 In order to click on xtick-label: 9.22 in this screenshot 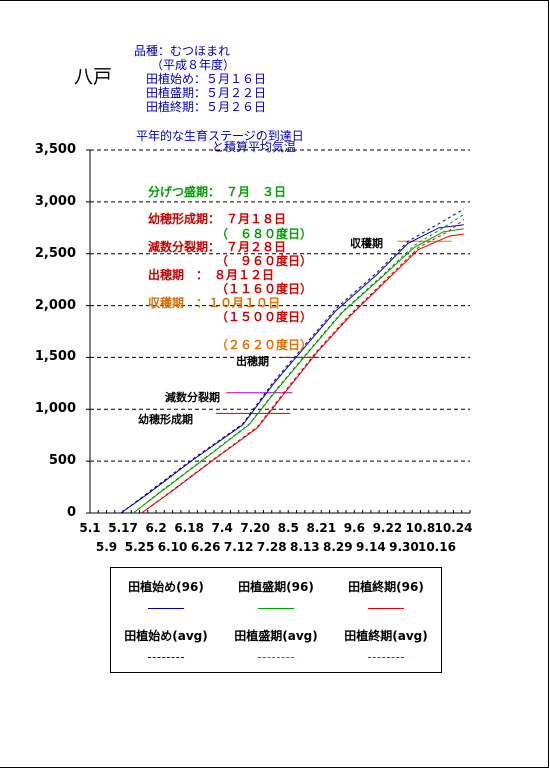, I will do `click(387, 528)`.